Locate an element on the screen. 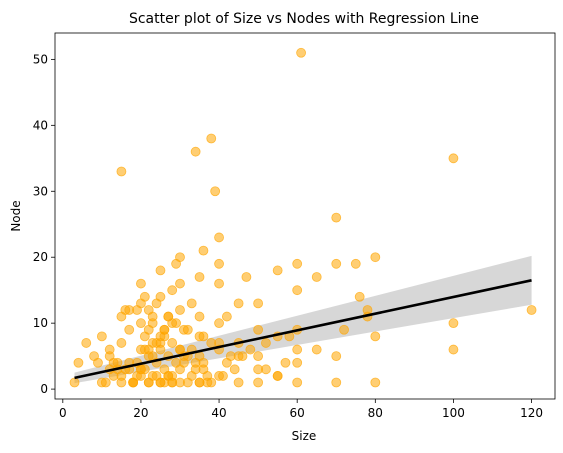 The width and height of the screenshot is (563, 453). x-tick-label: 0 is located at coordinates (63, 413).